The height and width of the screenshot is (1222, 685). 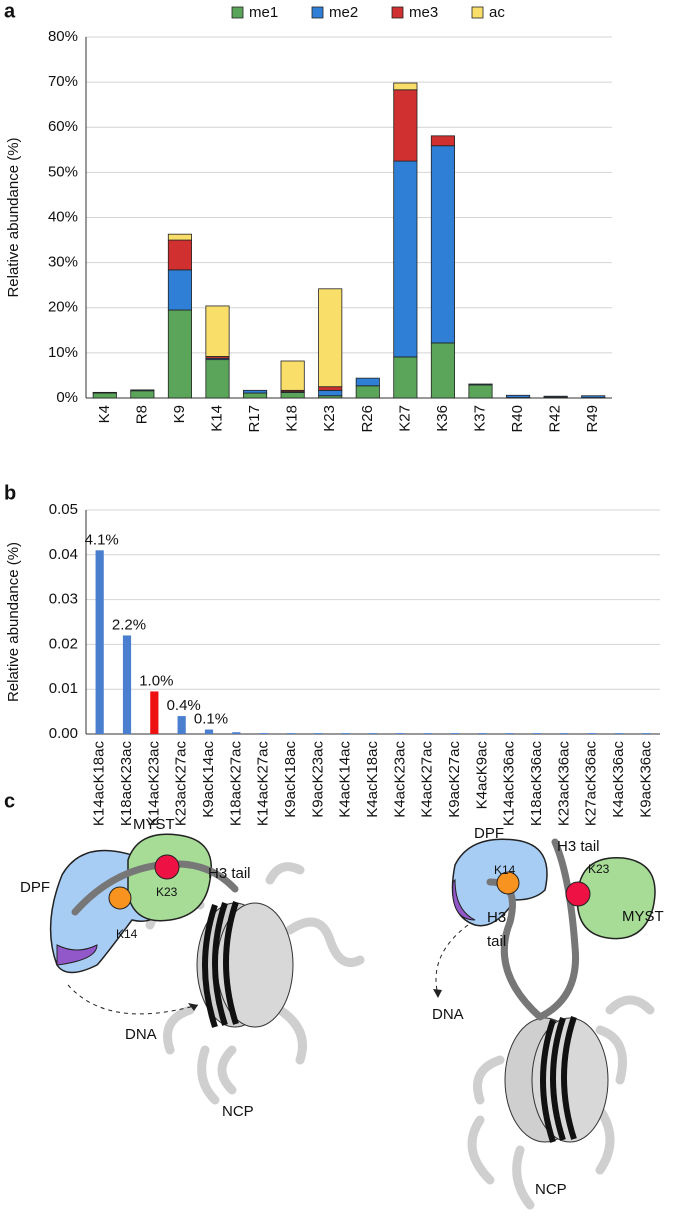 What do you see at coordinates (63, 262) in the screenshot?
I see `y-tick-label: 30%` at bounding box center [63, 262].